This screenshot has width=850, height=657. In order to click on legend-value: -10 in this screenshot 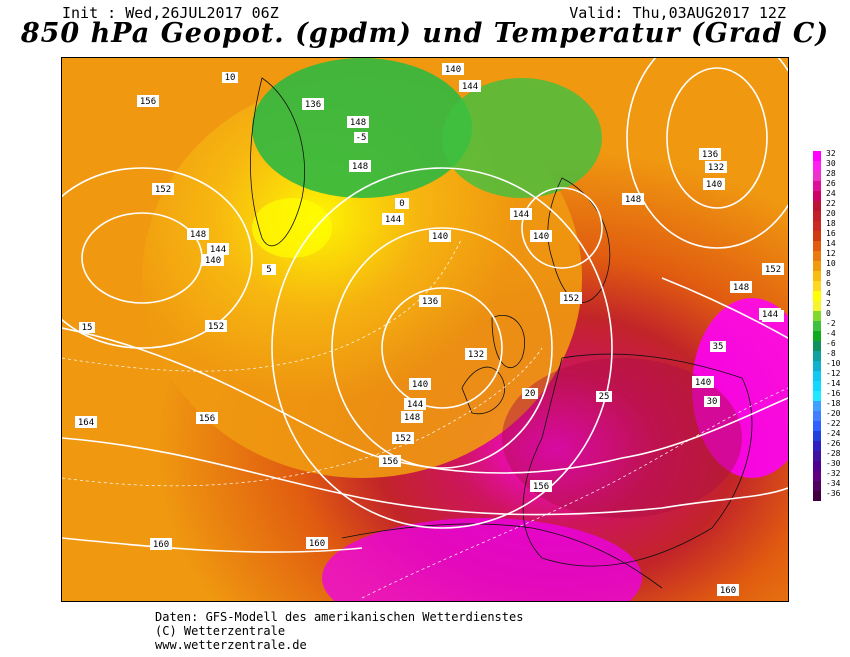, I will do `click(833, 363)`.